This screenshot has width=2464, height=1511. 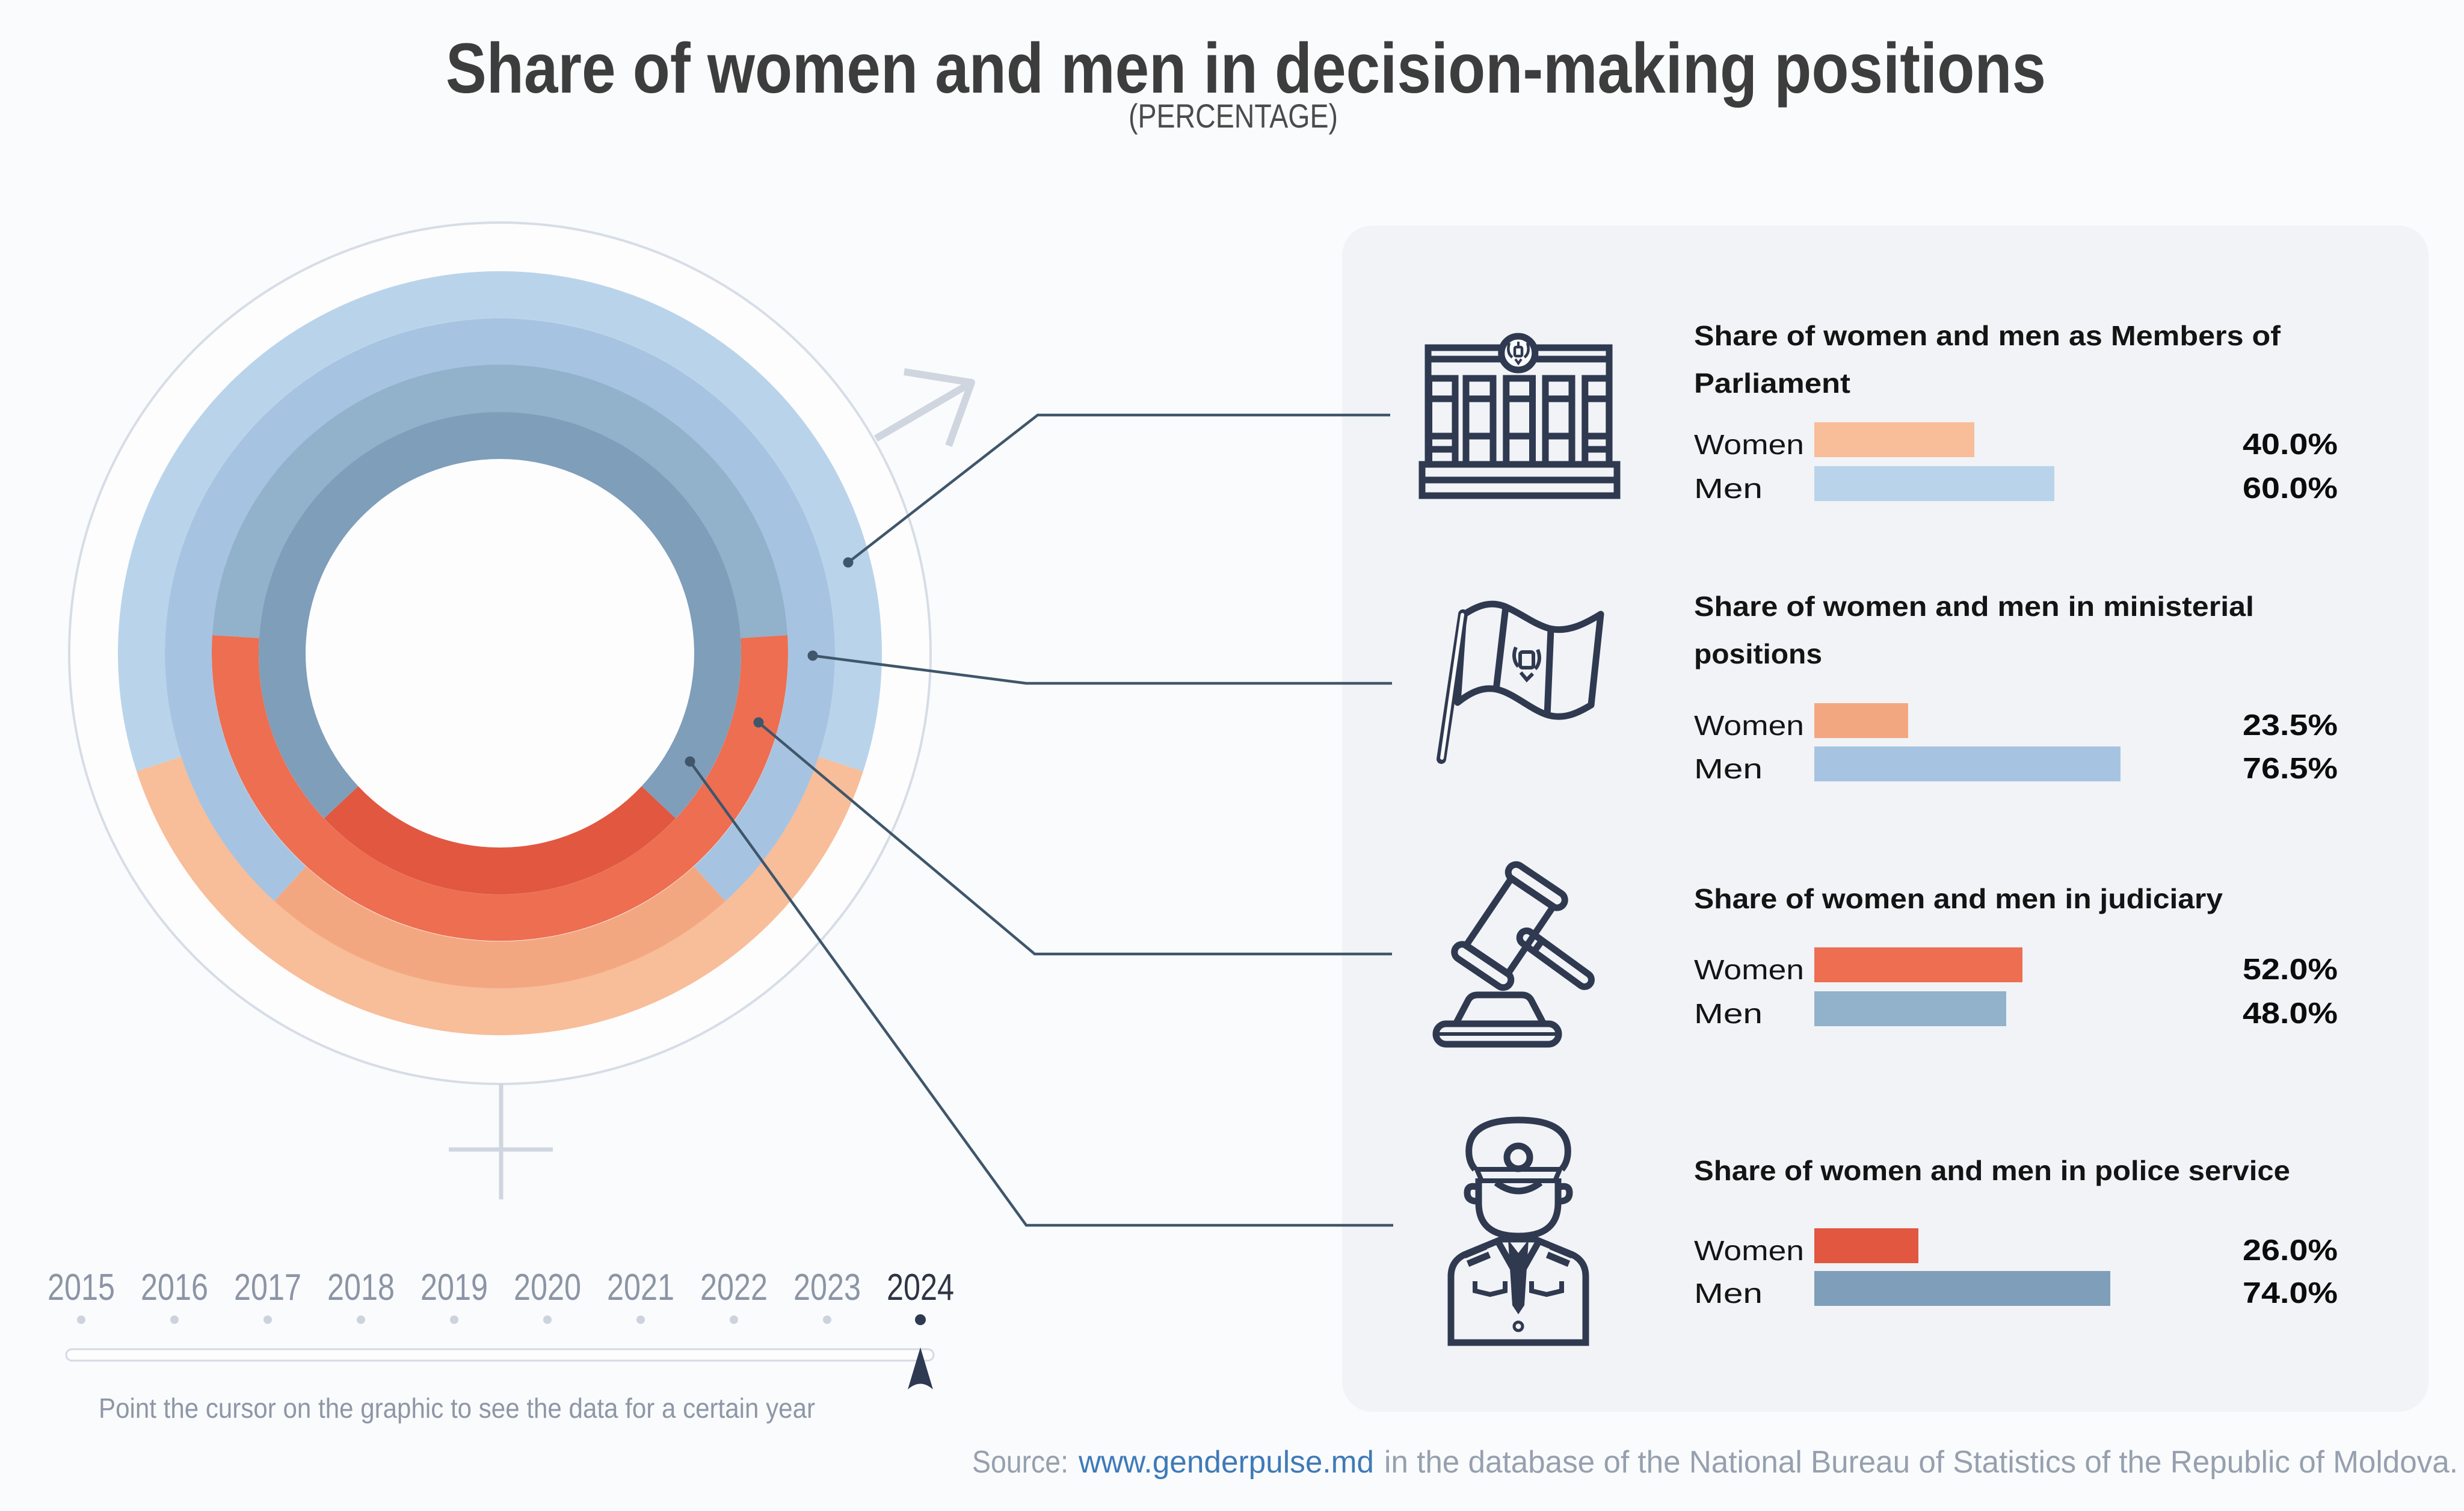 I want to click on svg-text: www.genderpulse.md, so click(x=1226, y=1462).